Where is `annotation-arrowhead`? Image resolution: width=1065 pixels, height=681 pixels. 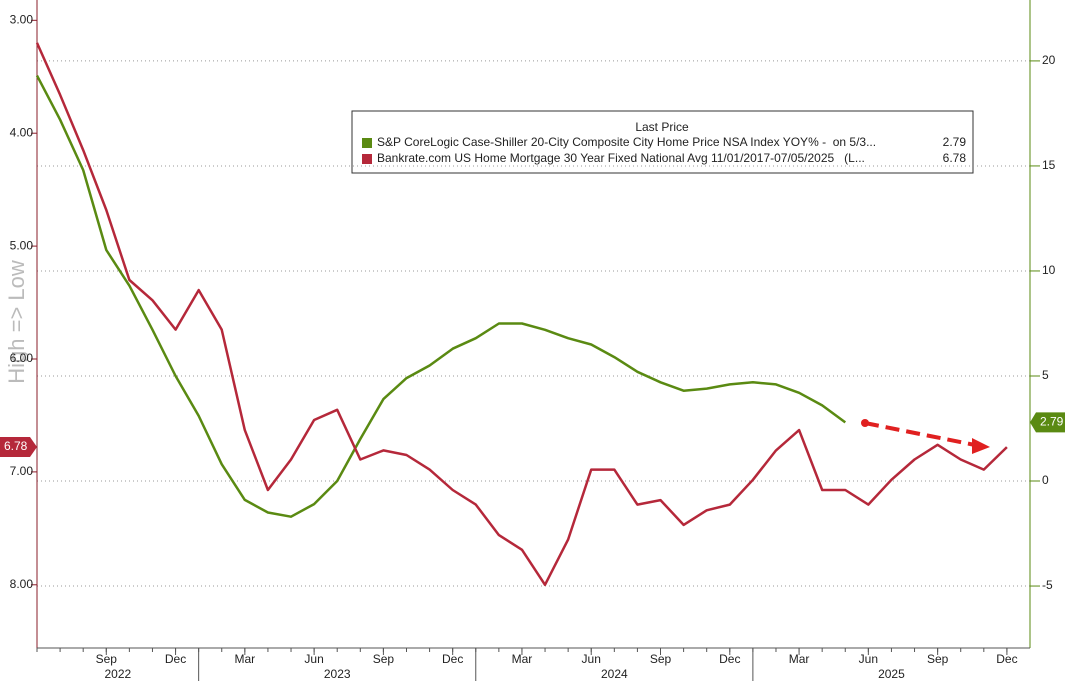 annotation-arrowhead is located at coordinates (981, 446).